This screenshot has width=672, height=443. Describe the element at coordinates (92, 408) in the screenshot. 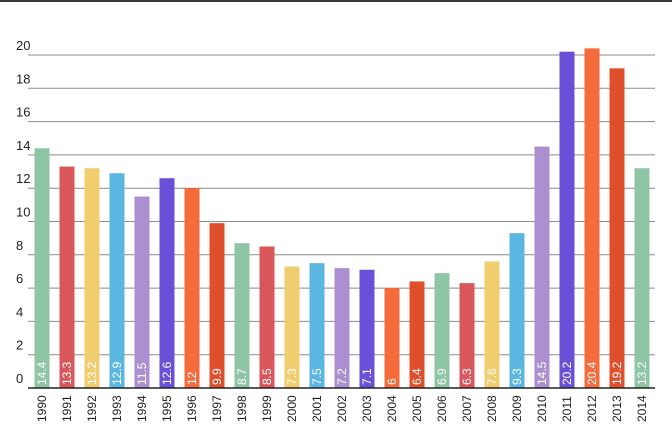

I see `x-tick-label: 1992` at that location.